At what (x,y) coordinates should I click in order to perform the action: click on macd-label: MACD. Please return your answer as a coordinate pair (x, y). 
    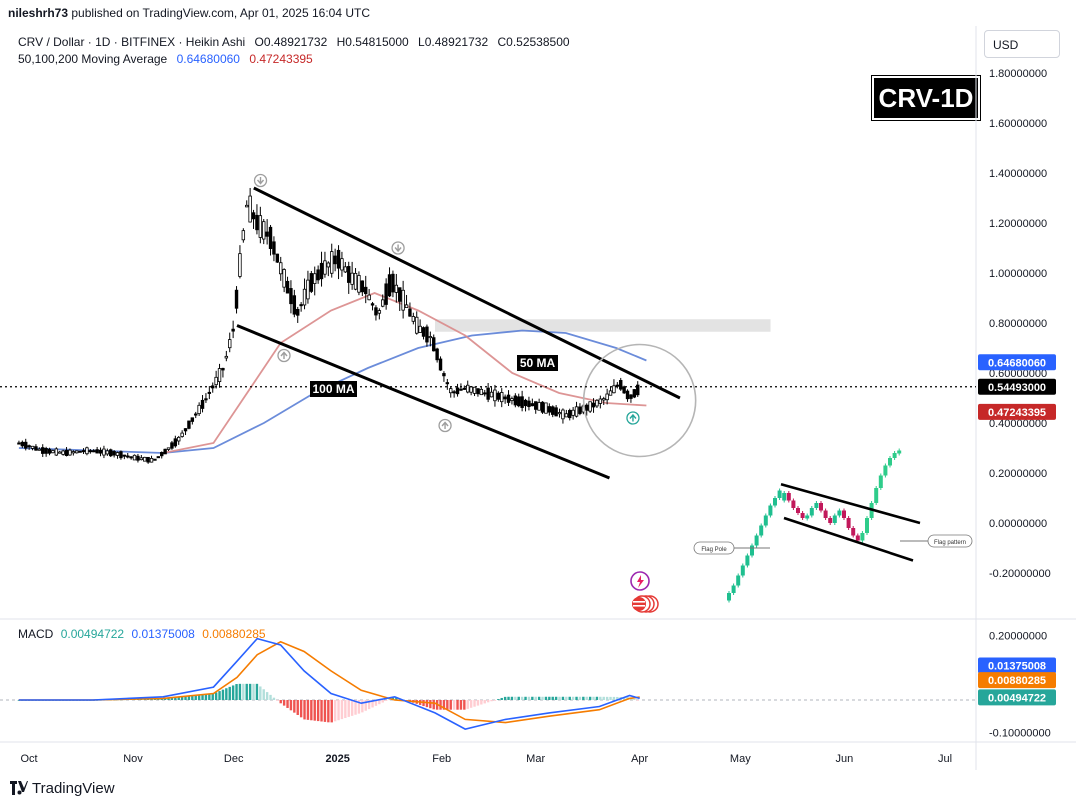
    Looking at the image, I should click on (36, 634).